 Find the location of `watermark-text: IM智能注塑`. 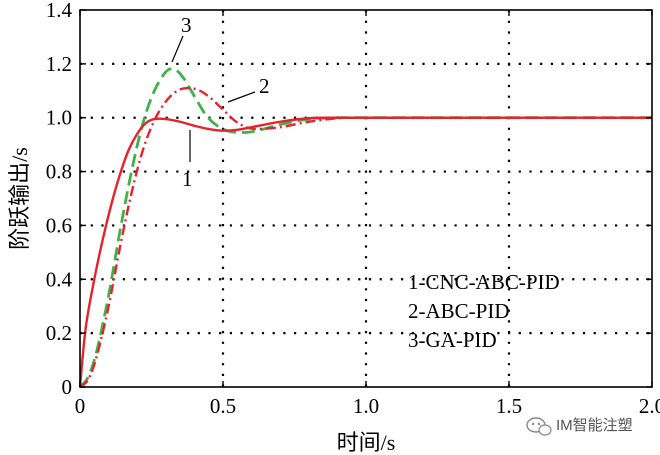

watermark-text: IM智能注塑 is located at coordinates (594, 425).